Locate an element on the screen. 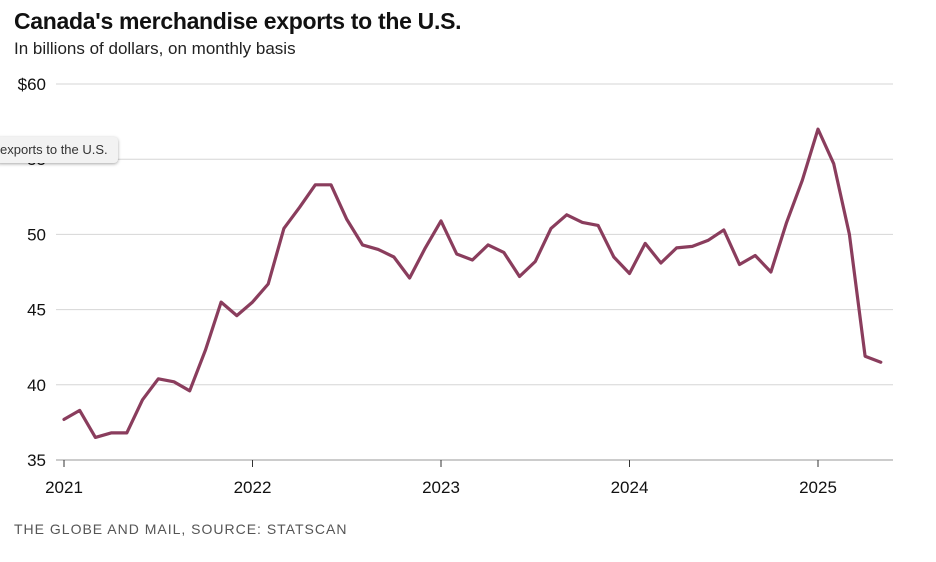 The image size is (936, 562). x-tick-label: 2024 is located at coordinates (630, 487).